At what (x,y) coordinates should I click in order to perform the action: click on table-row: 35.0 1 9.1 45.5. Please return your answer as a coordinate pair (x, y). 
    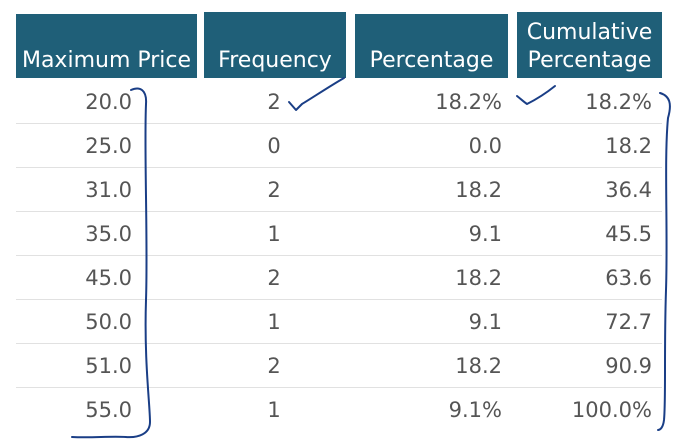
    Looking at the image, I should click on (339, 234).